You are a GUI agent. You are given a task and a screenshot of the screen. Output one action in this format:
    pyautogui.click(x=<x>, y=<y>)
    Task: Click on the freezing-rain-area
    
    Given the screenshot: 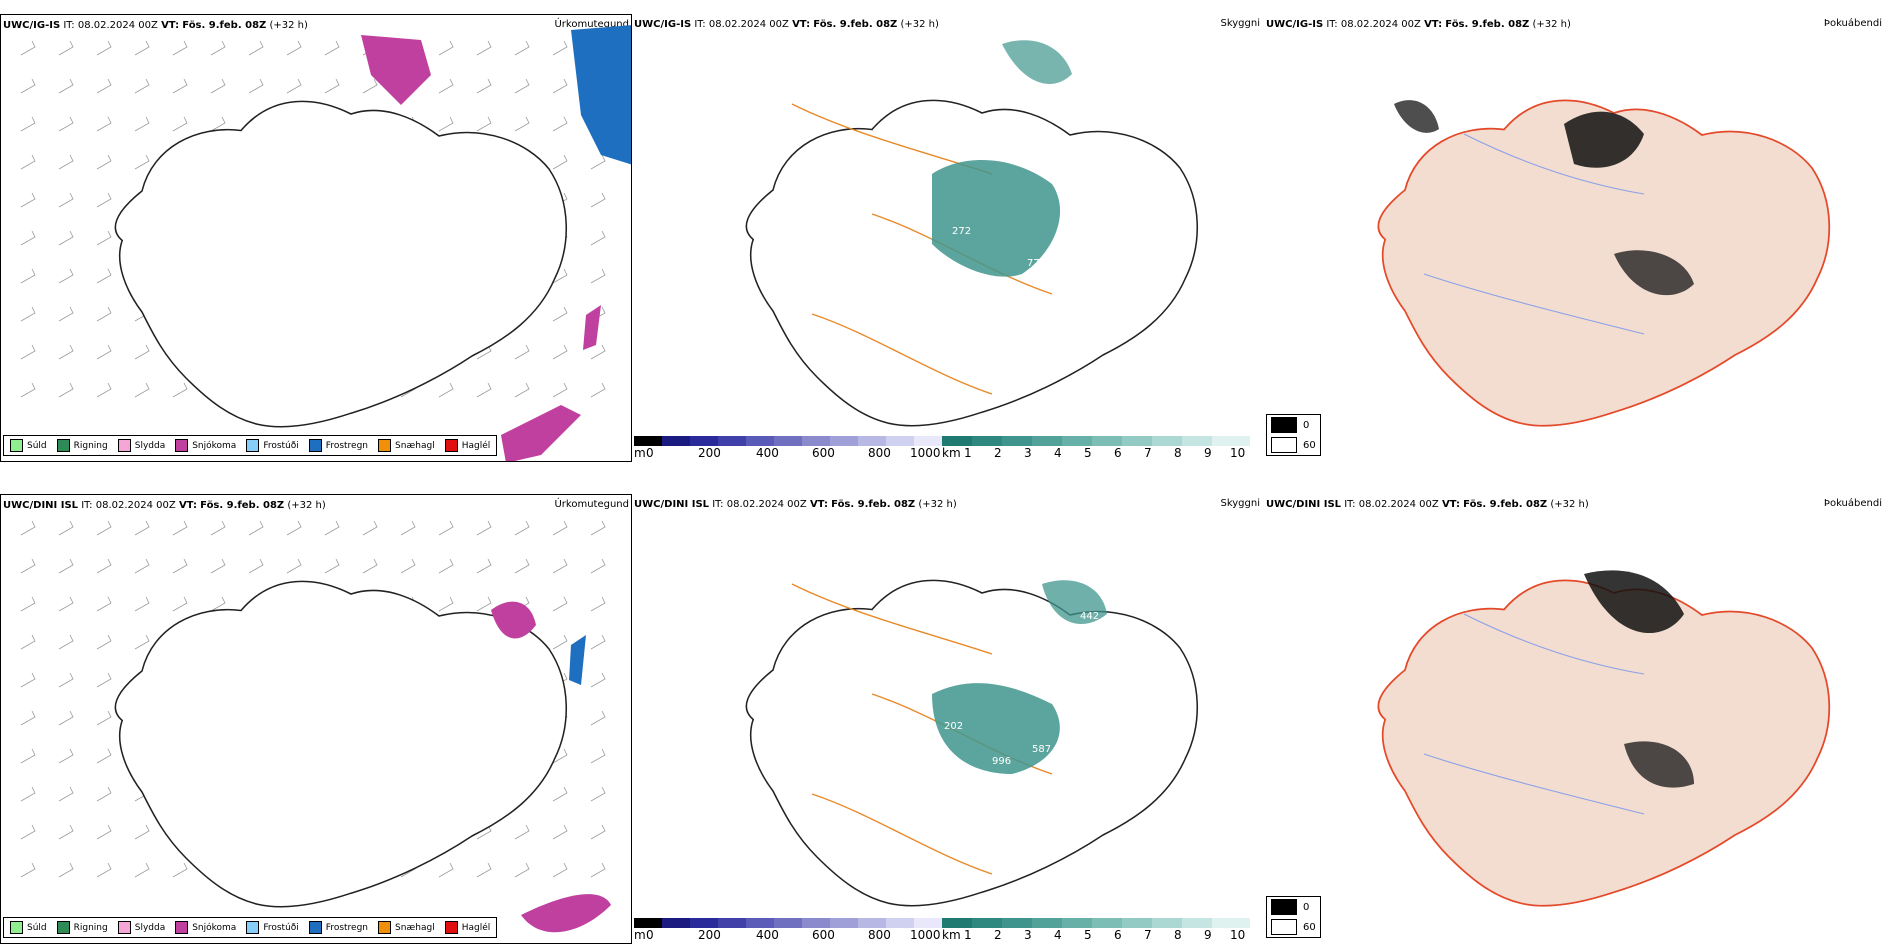 What is the action you would take?
    pyautogui.click(x=601, y=95)
    